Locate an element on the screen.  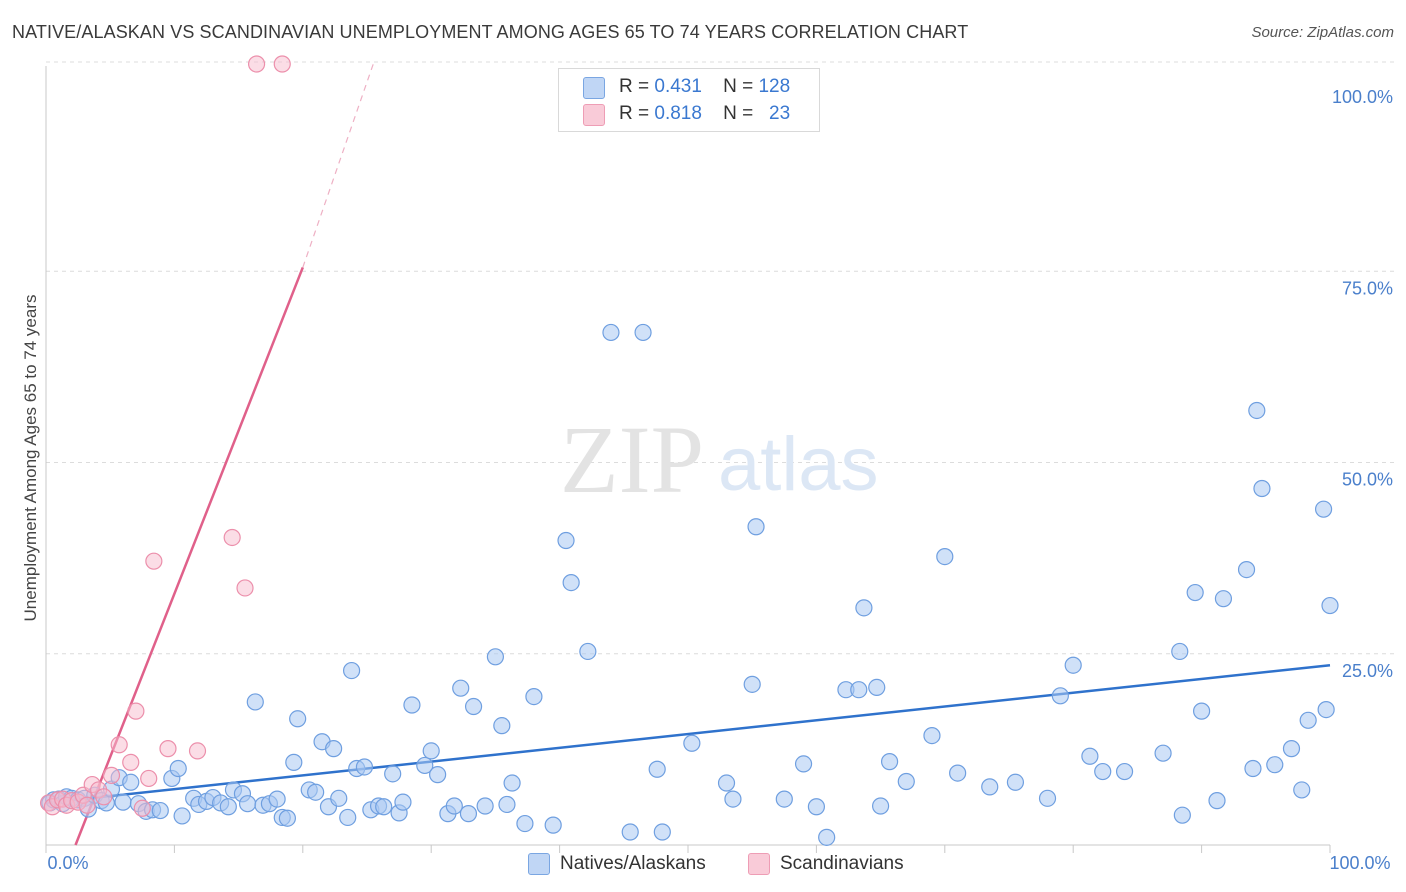
y-axis-title: Unemployment Among Ages 65 to 74 years is located at coordinates (30, 458).